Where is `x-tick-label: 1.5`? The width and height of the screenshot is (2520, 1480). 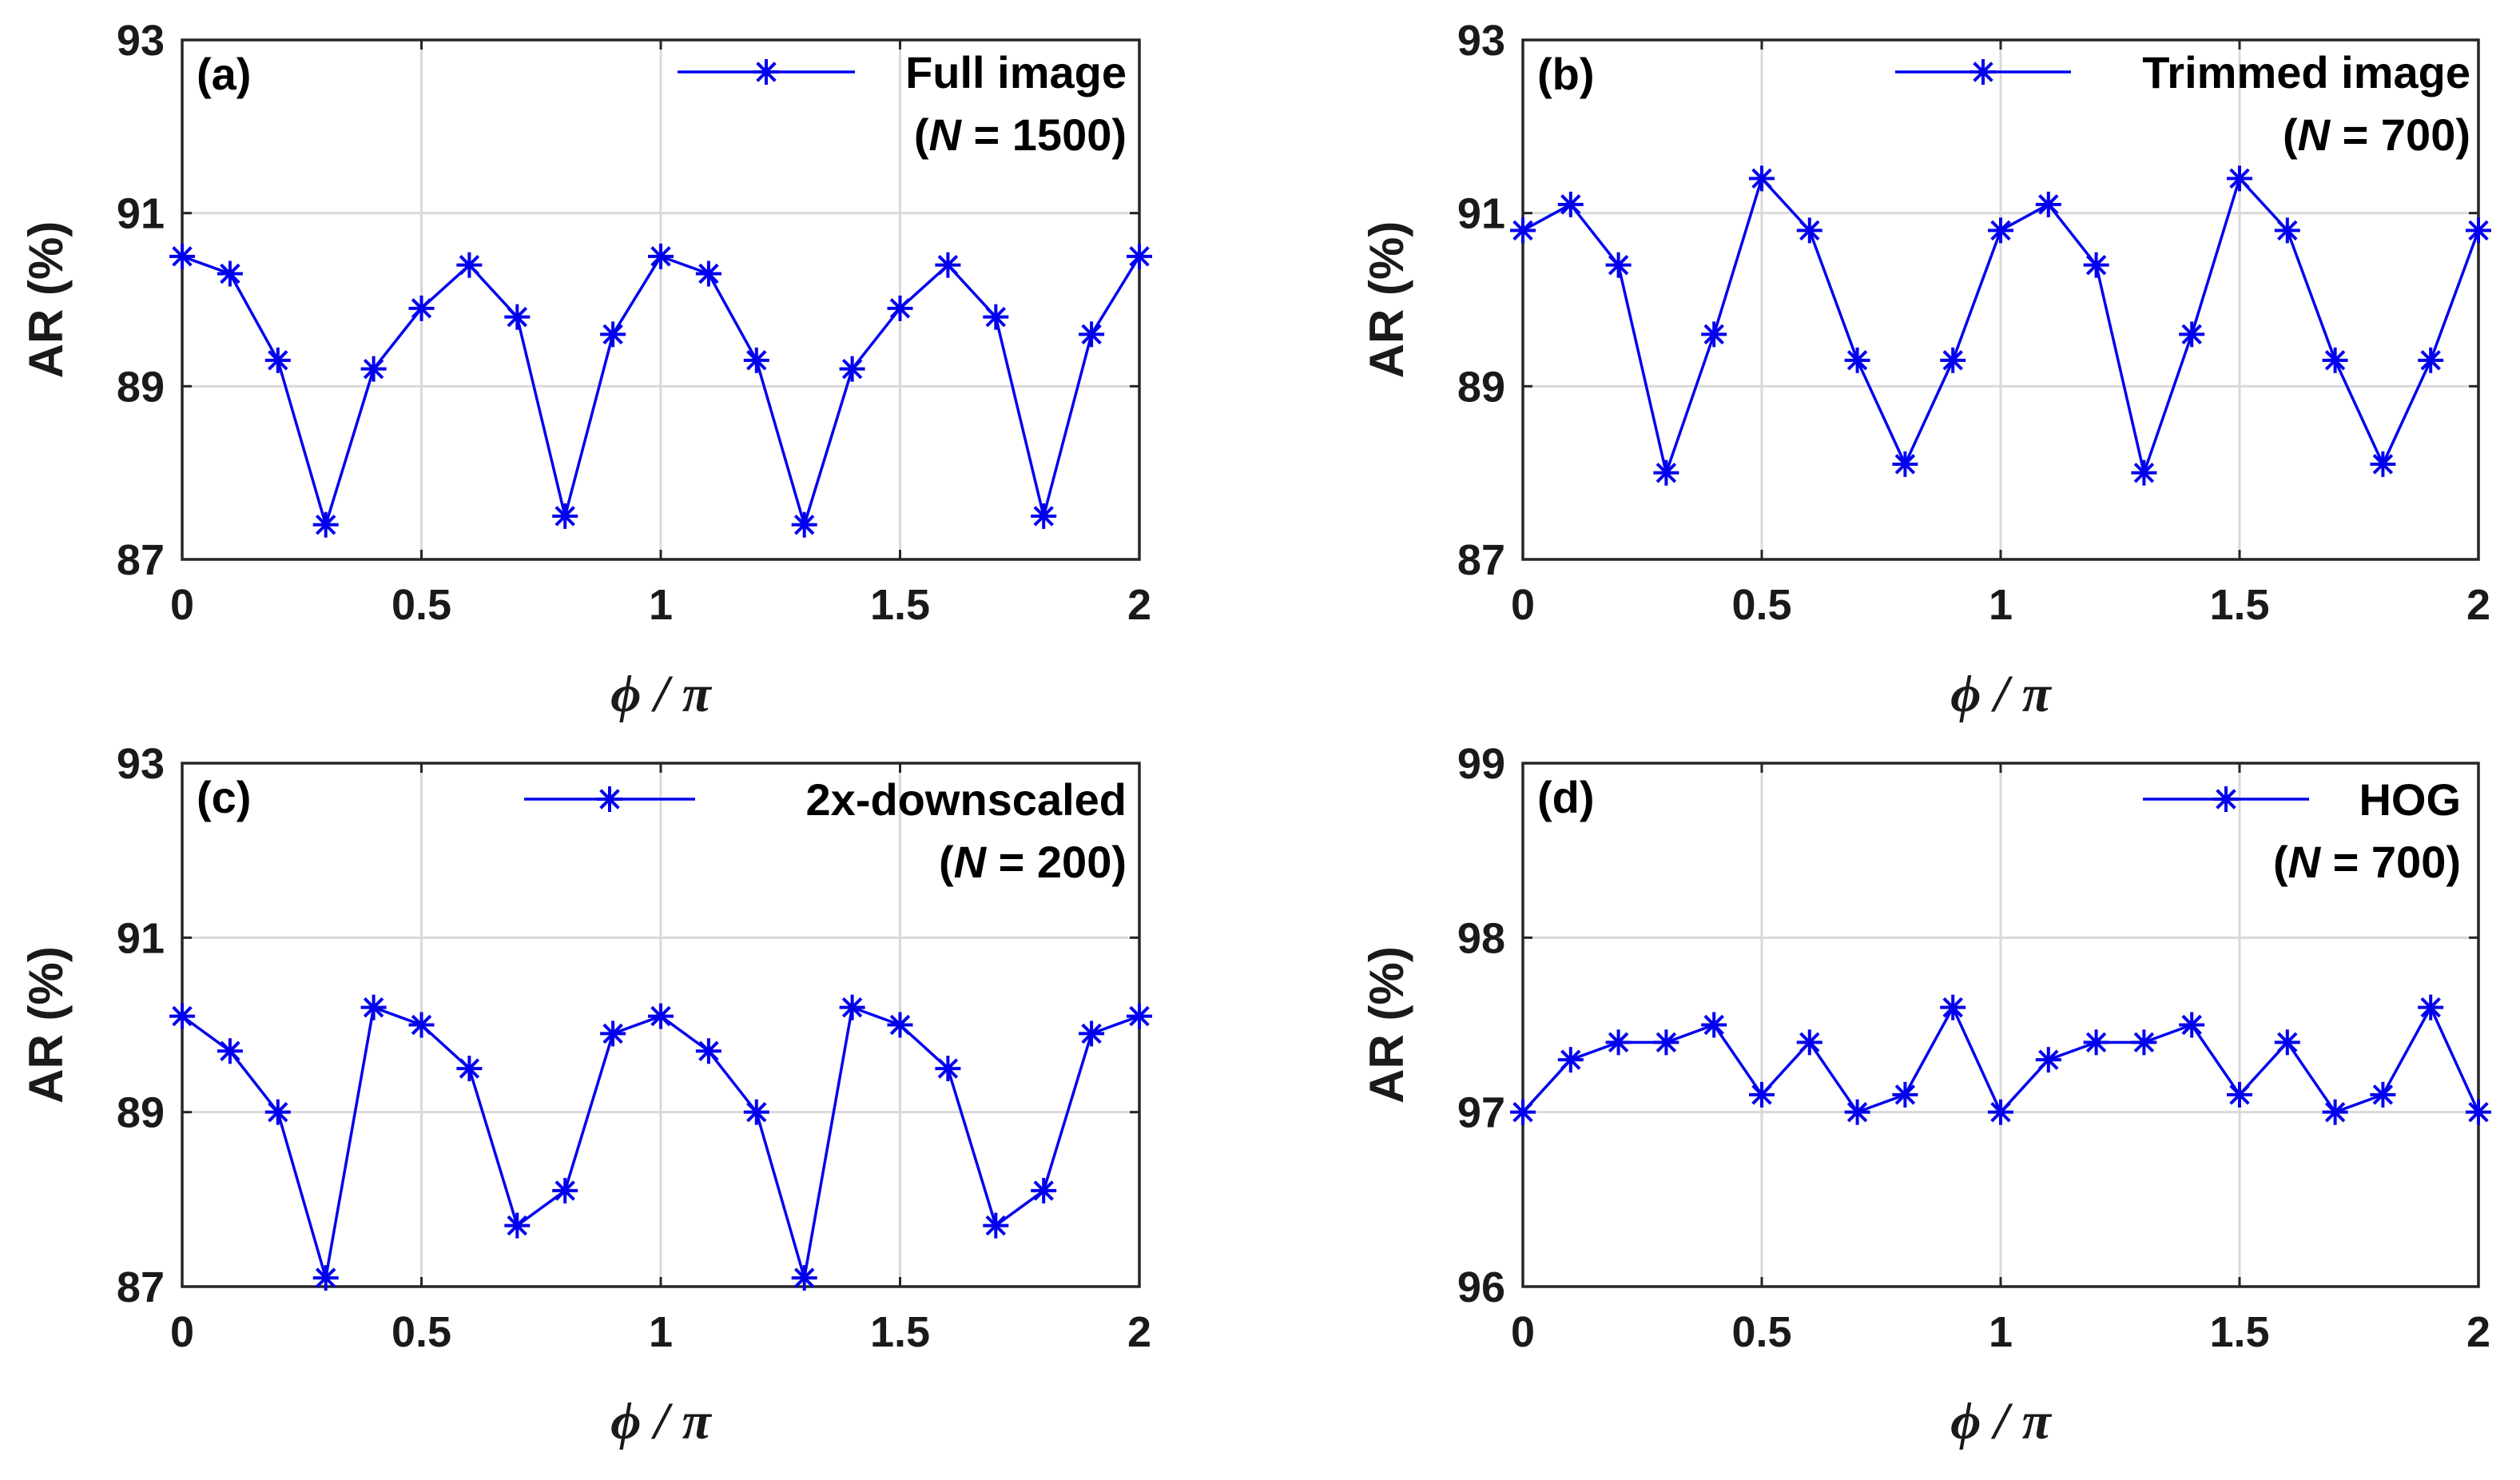 x-tick-label: 1.5 is located at coordinates (2239, 605).